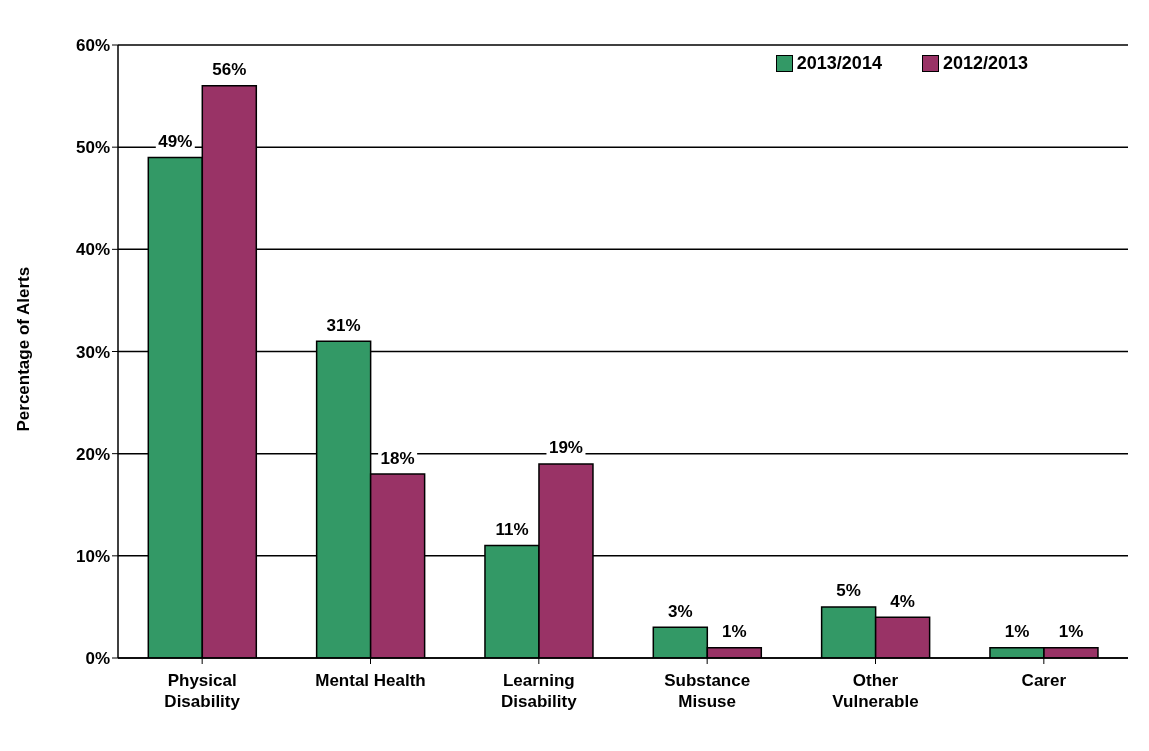  Describe the element at coordinates (92, 352) in the screenshot. I see `y-tick-label: 30%` at that location.